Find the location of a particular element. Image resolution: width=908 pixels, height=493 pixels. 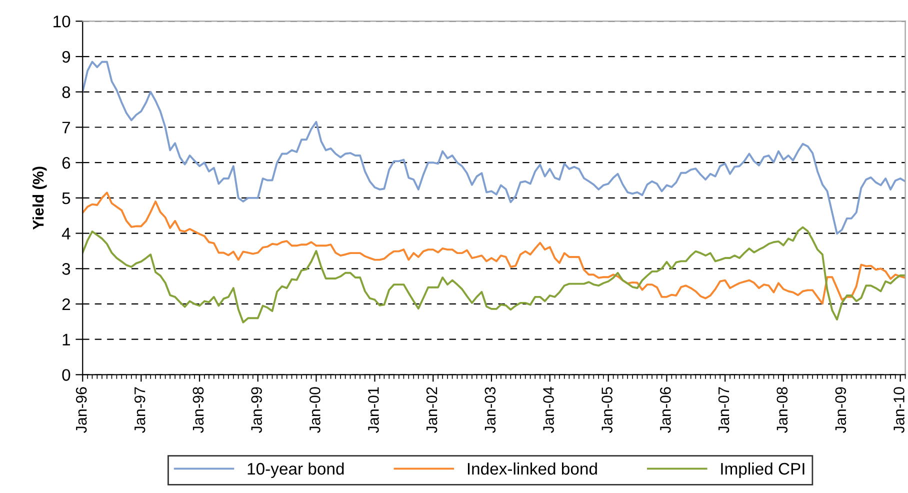

y-tick-label: 1 is located at coordinates (66, 340).